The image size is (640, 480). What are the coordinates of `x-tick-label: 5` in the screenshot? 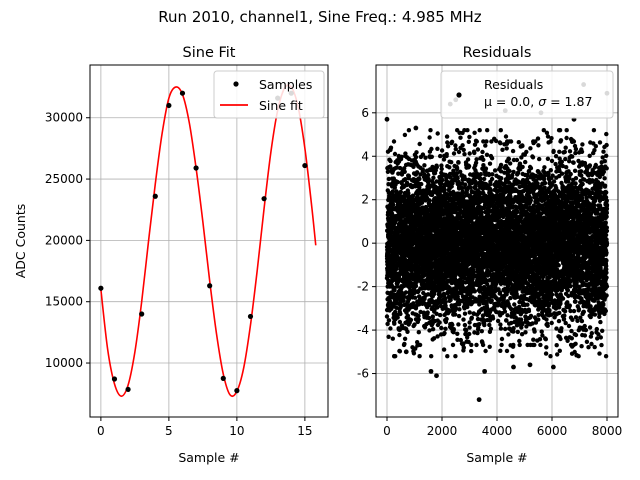 It's located at (169, 431).